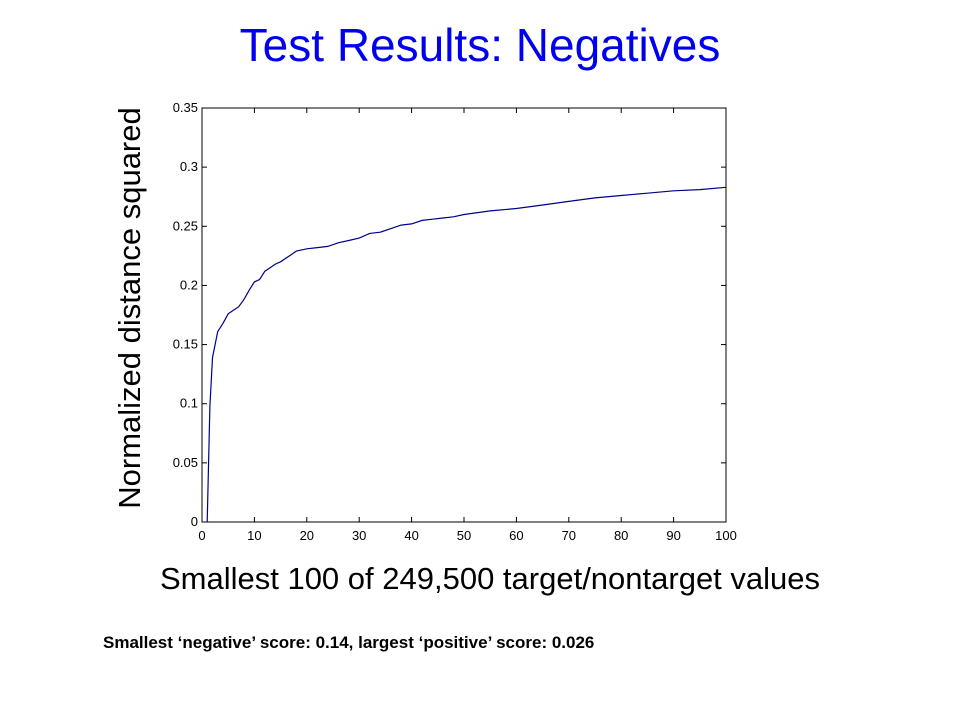 Image resolution: width=960 pixels, height=720 pixels. I want to click on y-tick-label: 0, so click(194, 521).